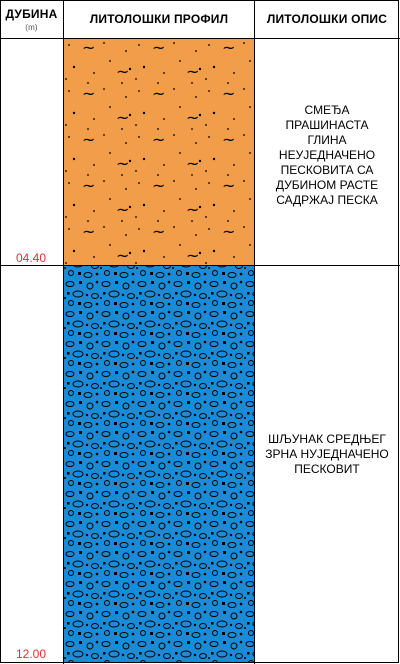 This screenshot has height=664, width=400. I want to click on header-description-label: ЛИТОЛОШКИ ОПИС, so click(327, 19).